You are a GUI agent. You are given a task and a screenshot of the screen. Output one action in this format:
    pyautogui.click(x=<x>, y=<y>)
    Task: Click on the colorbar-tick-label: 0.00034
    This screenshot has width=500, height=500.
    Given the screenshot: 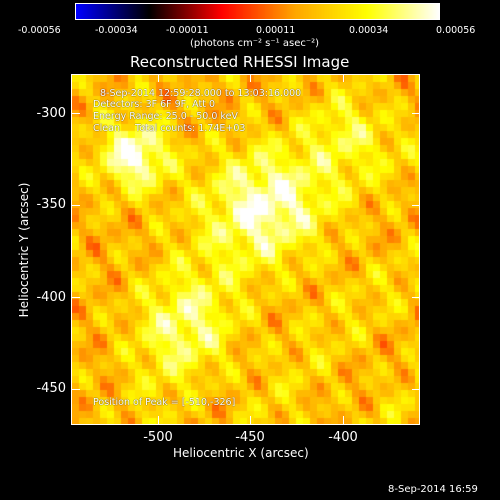 What is the action you would take?
    pyautogui.click(x=369, y=30)
    